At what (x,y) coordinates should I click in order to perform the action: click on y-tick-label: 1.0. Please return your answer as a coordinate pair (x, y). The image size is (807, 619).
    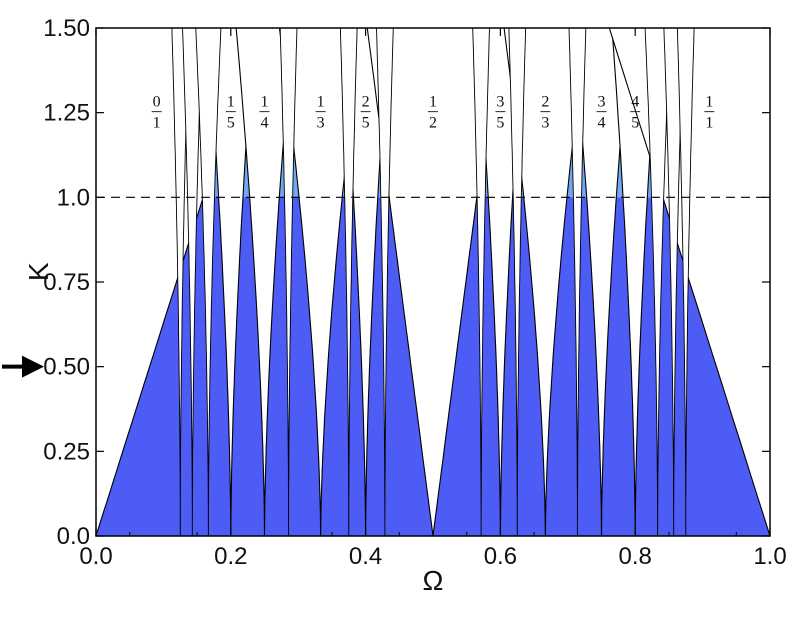
    Looking at the image, I should click on (73, 197).